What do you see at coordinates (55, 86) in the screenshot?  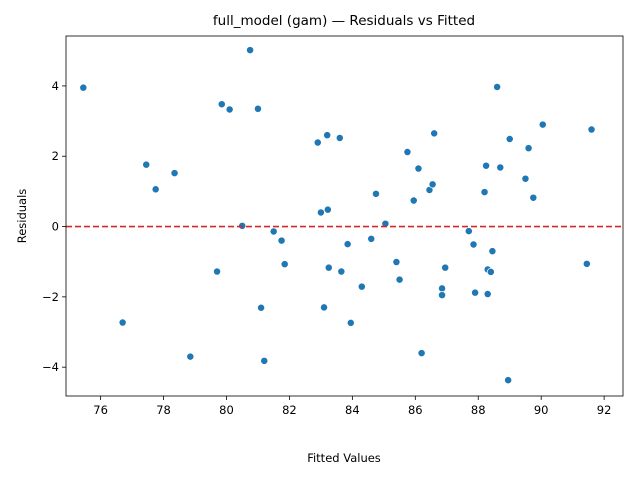 I see `y-tick-label: 4` at bounding box center [55, 86].